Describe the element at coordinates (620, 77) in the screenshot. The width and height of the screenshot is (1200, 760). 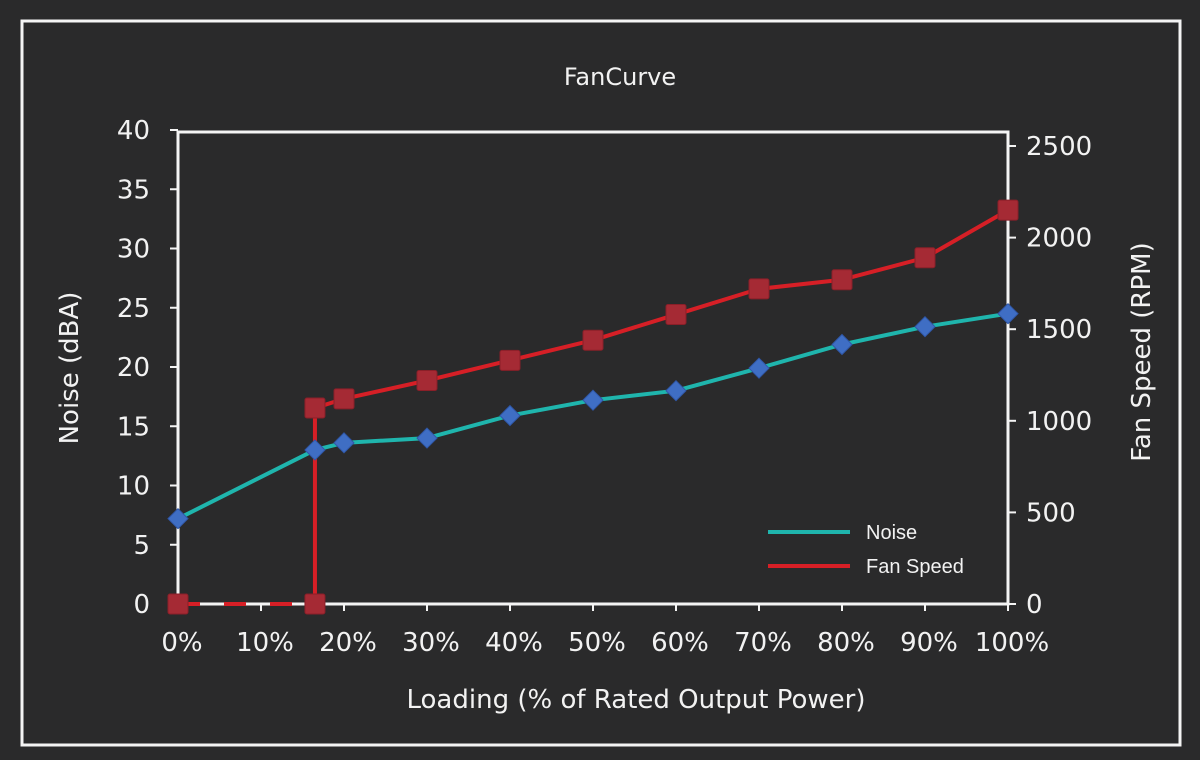
I see `chart-title: FanCurve` at that location.